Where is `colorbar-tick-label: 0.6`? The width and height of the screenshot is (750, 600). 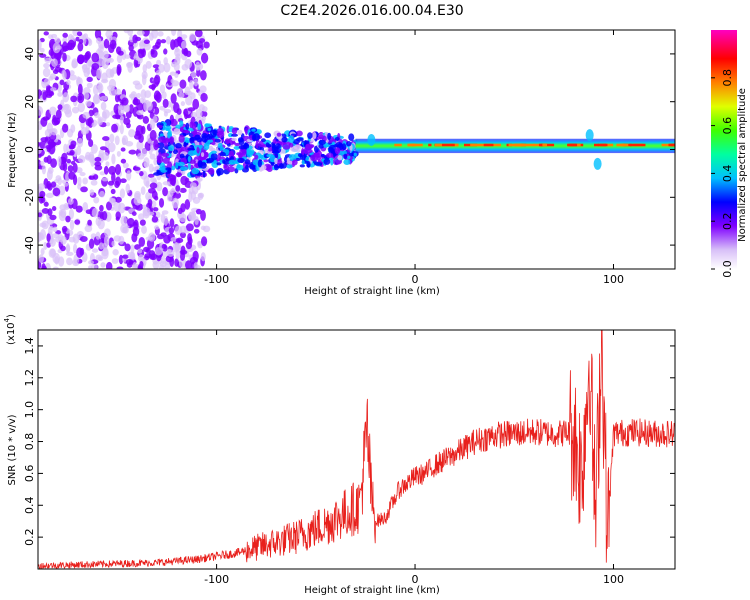
colorbar-tick-label: 0.6 is located at coordinates (727, 126).